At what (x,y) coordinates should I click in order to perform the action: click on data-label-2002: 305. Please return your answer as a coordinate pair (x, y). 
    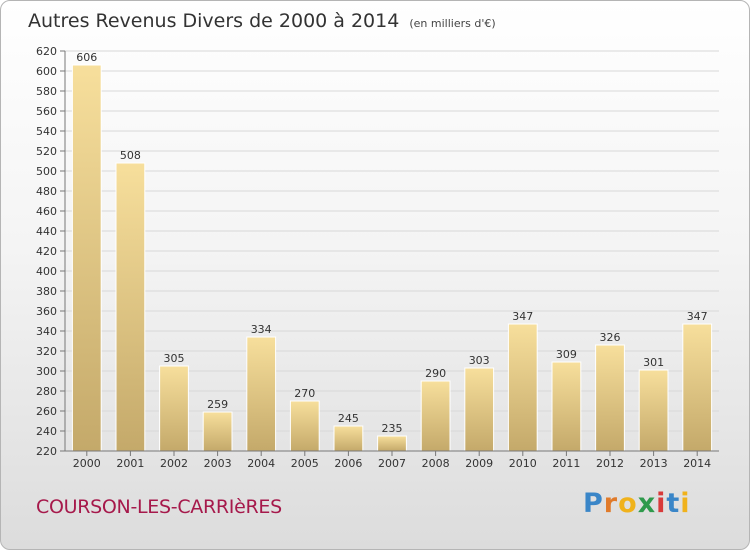
    Looking at the image, I should click on (174, 358).